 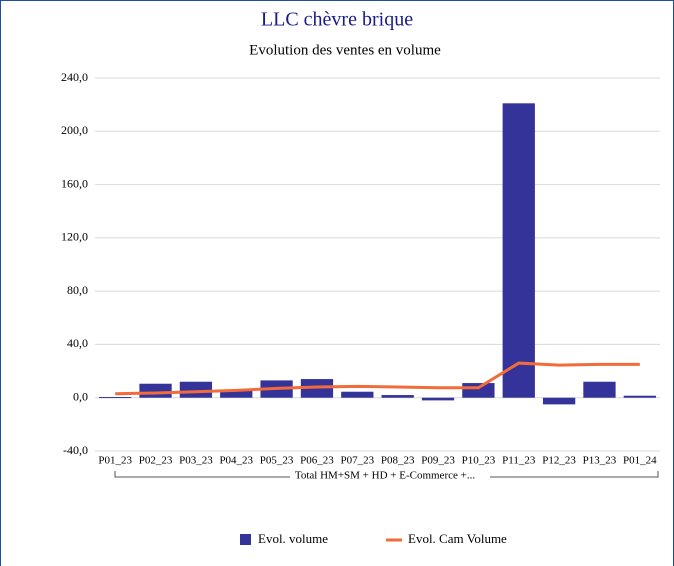 What do you see at coordinates (196, 461) in the screenshot?
I see `x-tick-label: P03_23` at bounding box center [196, 461].